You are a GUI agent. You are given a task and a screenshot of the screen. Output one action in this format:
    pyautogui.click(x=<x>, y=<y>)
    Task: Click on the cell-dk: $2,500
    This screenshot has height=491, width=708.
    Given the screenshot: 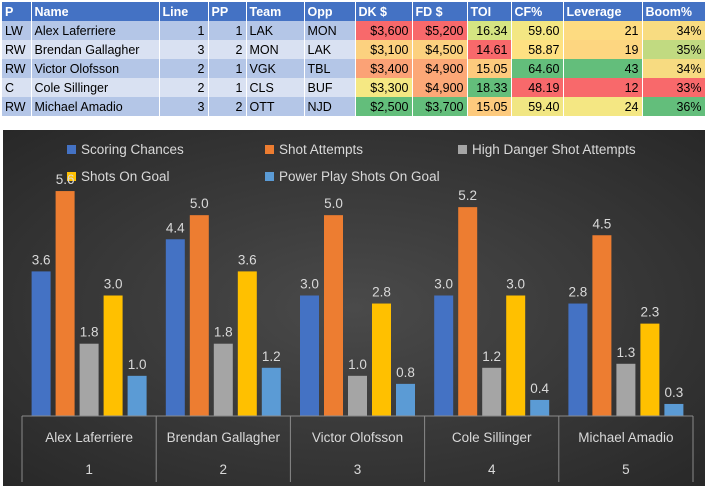 What is the action you would take?
    pyautogui.click(x=384, y=106)
    